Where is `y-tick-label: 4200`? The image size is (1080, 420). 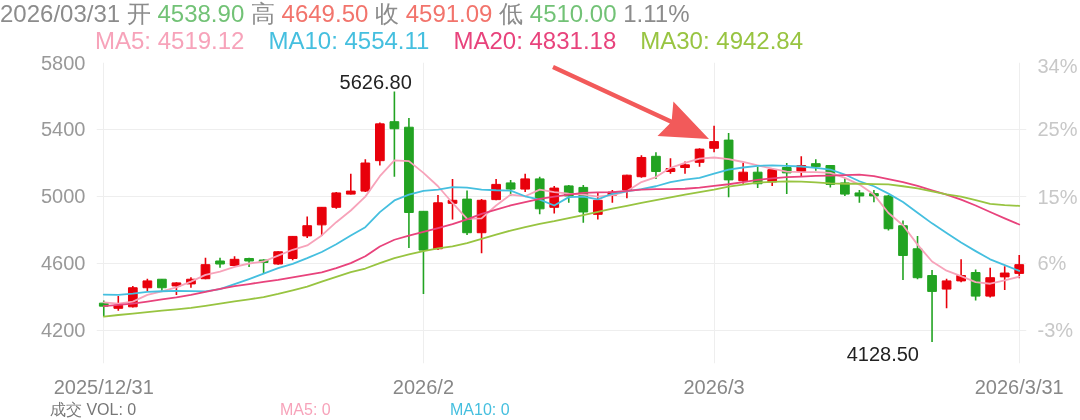
y-tick-label: 4200 is located at coordinates (63, 330).